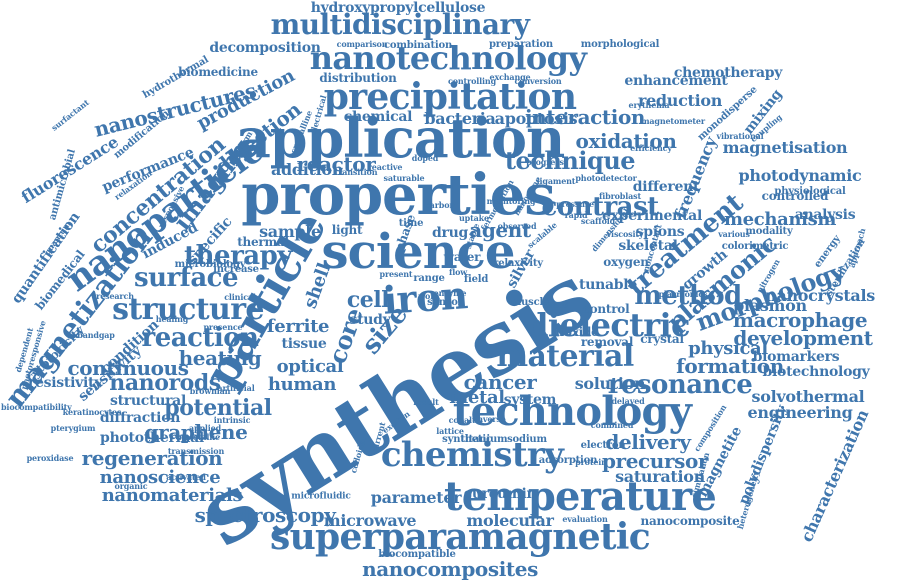 This screenshot has height=586, width=900. Describe the element at coordinates (795, 196) in the screenshot. I see `word-controlled: controlled` at that location.